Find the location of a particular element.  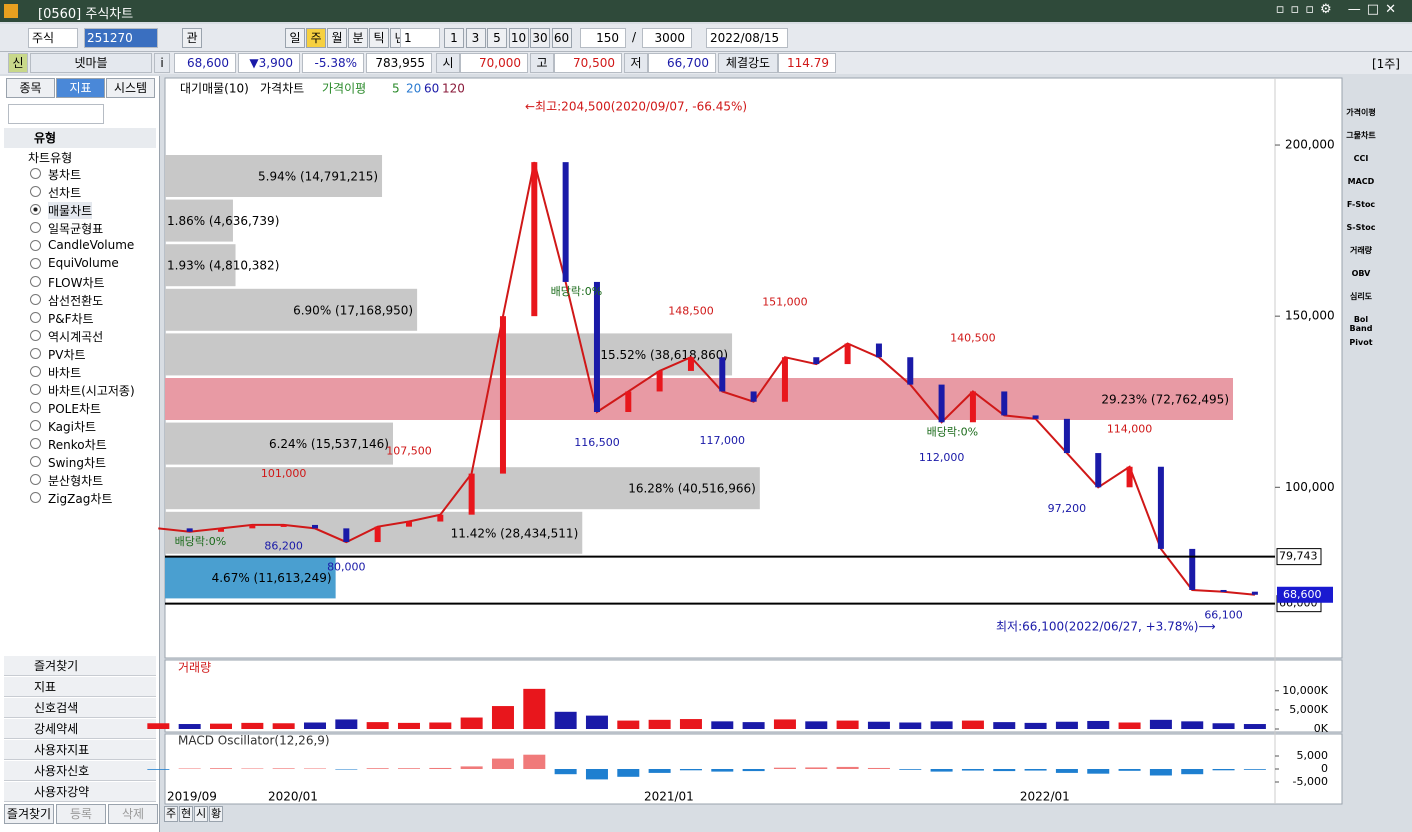

bottom-button: 현 is located at coordinates (186, 814).